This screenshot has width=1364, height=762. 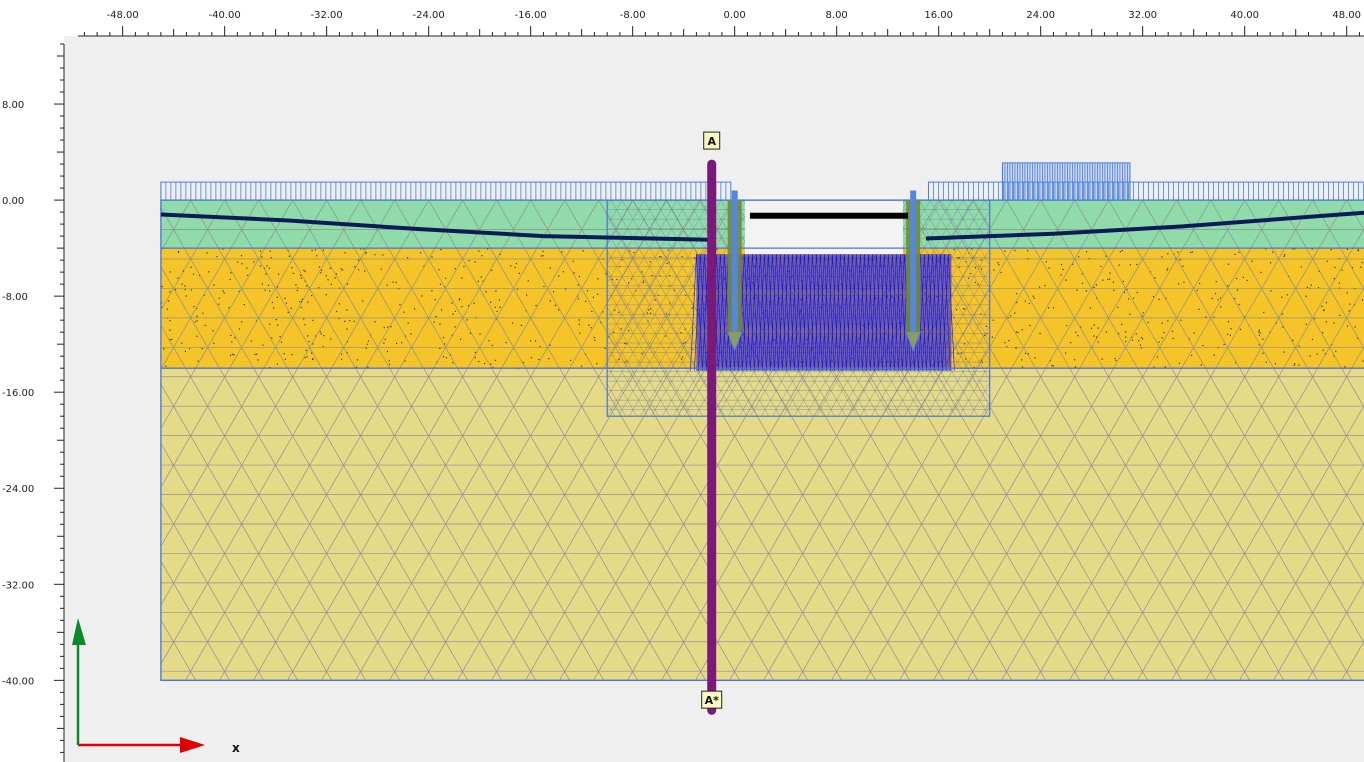 I want to click on x-tick-label: -32.00, so click(x=327, y=15).